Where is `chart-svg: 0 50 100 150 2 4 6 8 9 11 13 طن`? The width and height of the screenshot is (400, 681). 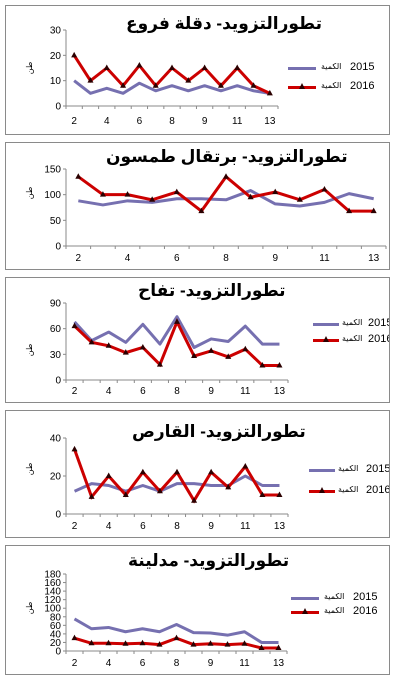
chart-svg: 0 50 100 150 2 4 6 8 9 11 13 طن is located at coordinates (206, 214).